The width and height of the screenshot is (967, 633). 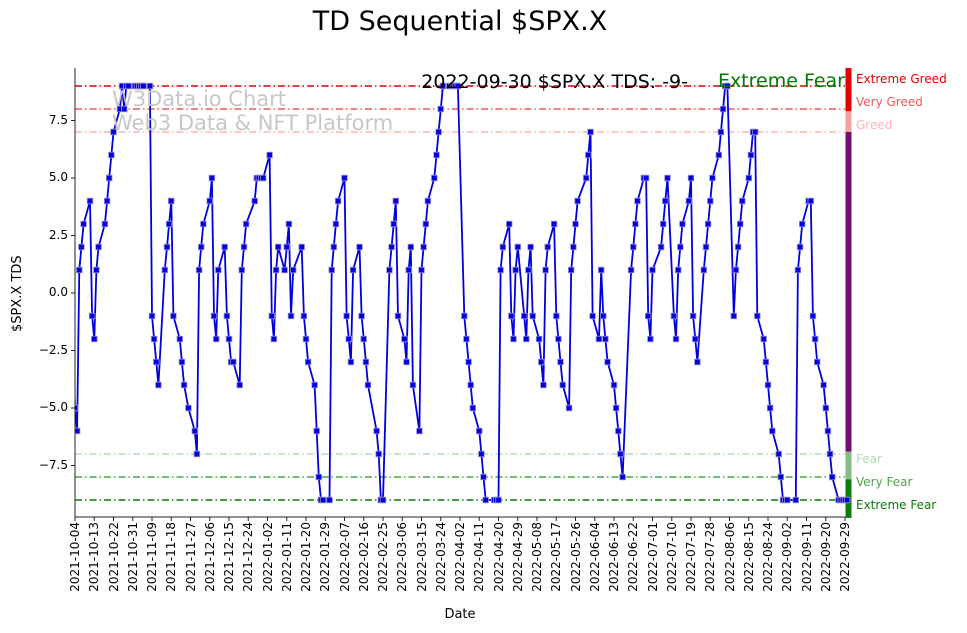 What do you see at coordinates (53, 407) in the screenshot?
I see `y-tick-label: −5.0` at bounding box center [53, 407].